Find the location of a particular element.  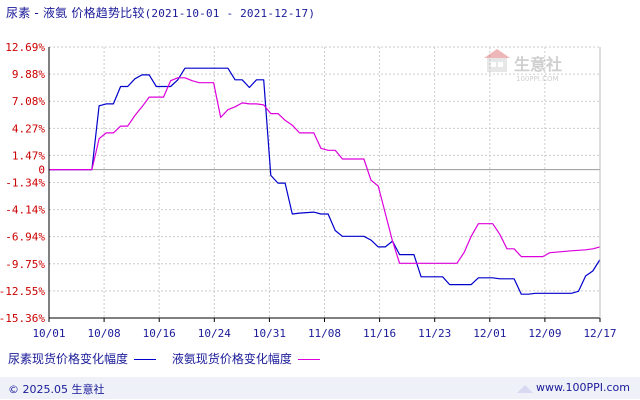

y-tick-label: 4.27% is located at coordinates (28, 128).